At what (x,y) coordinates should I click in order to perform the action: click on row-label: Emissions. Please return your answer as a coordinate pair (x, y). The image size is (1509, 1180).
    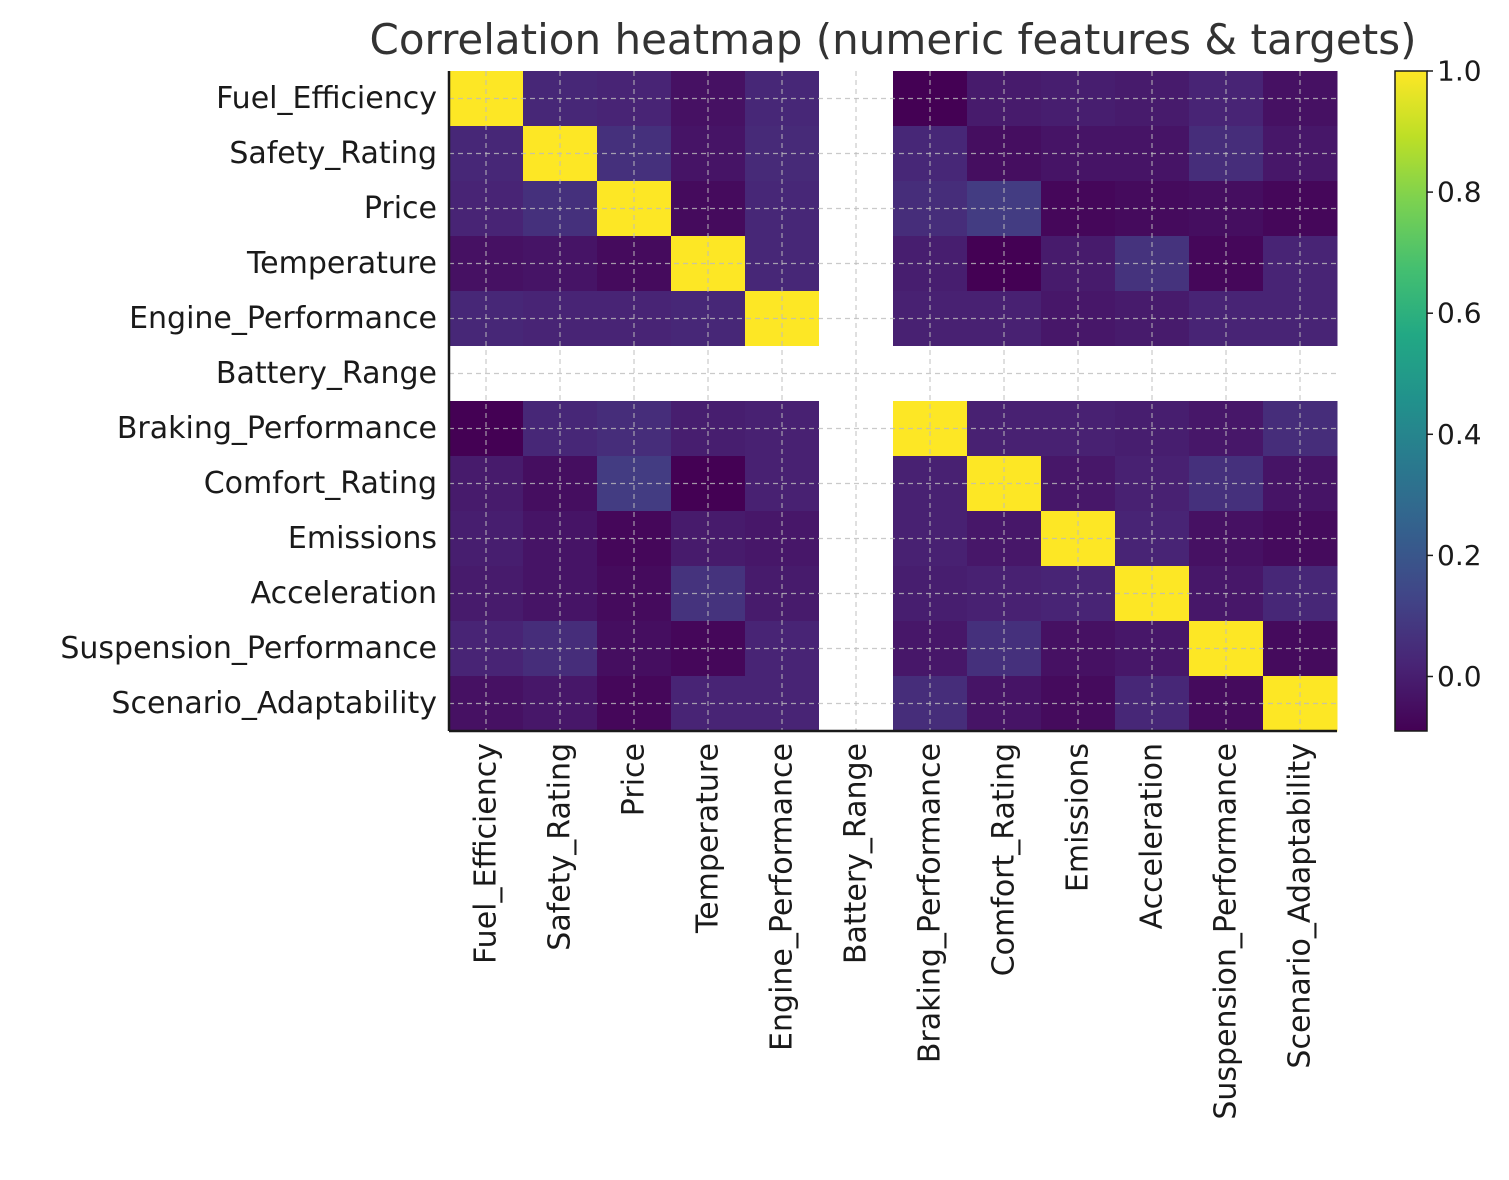
    Looking at the image, I should click on (362, 538).